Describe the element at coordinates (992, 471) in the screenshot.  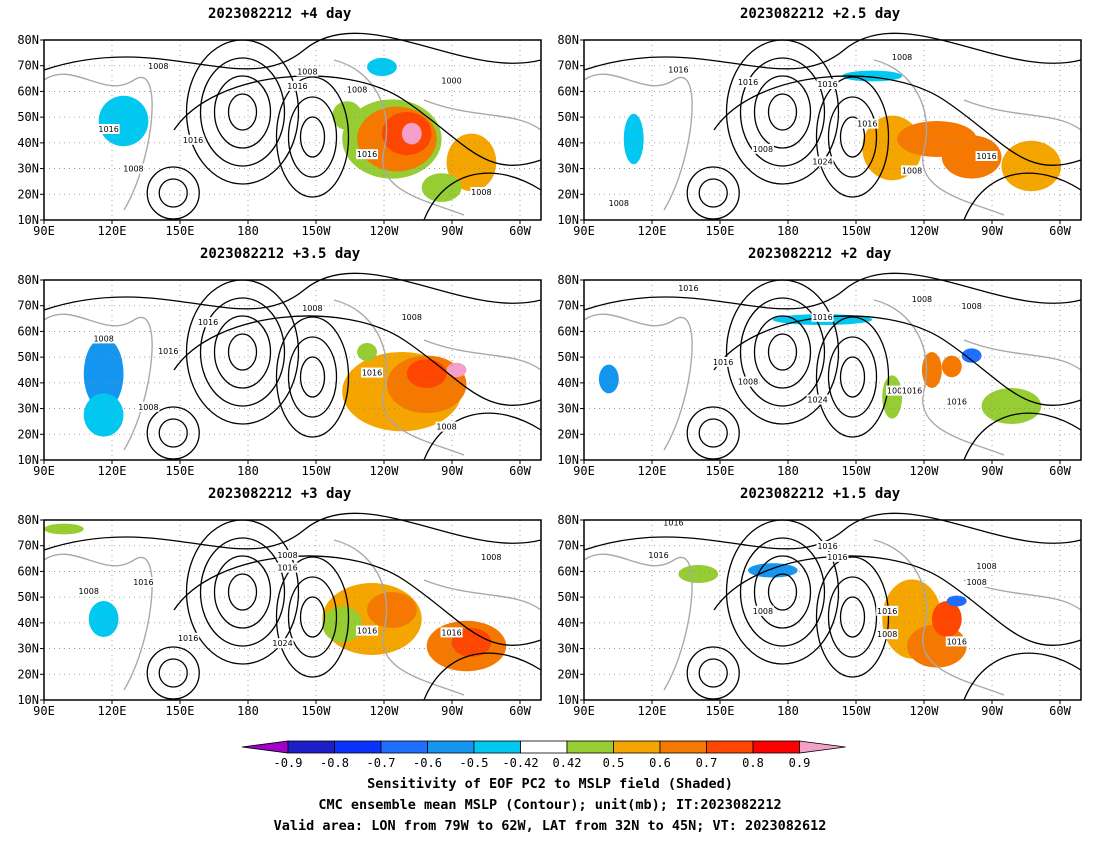
I see `lon-tick-label: 90W` at that location.